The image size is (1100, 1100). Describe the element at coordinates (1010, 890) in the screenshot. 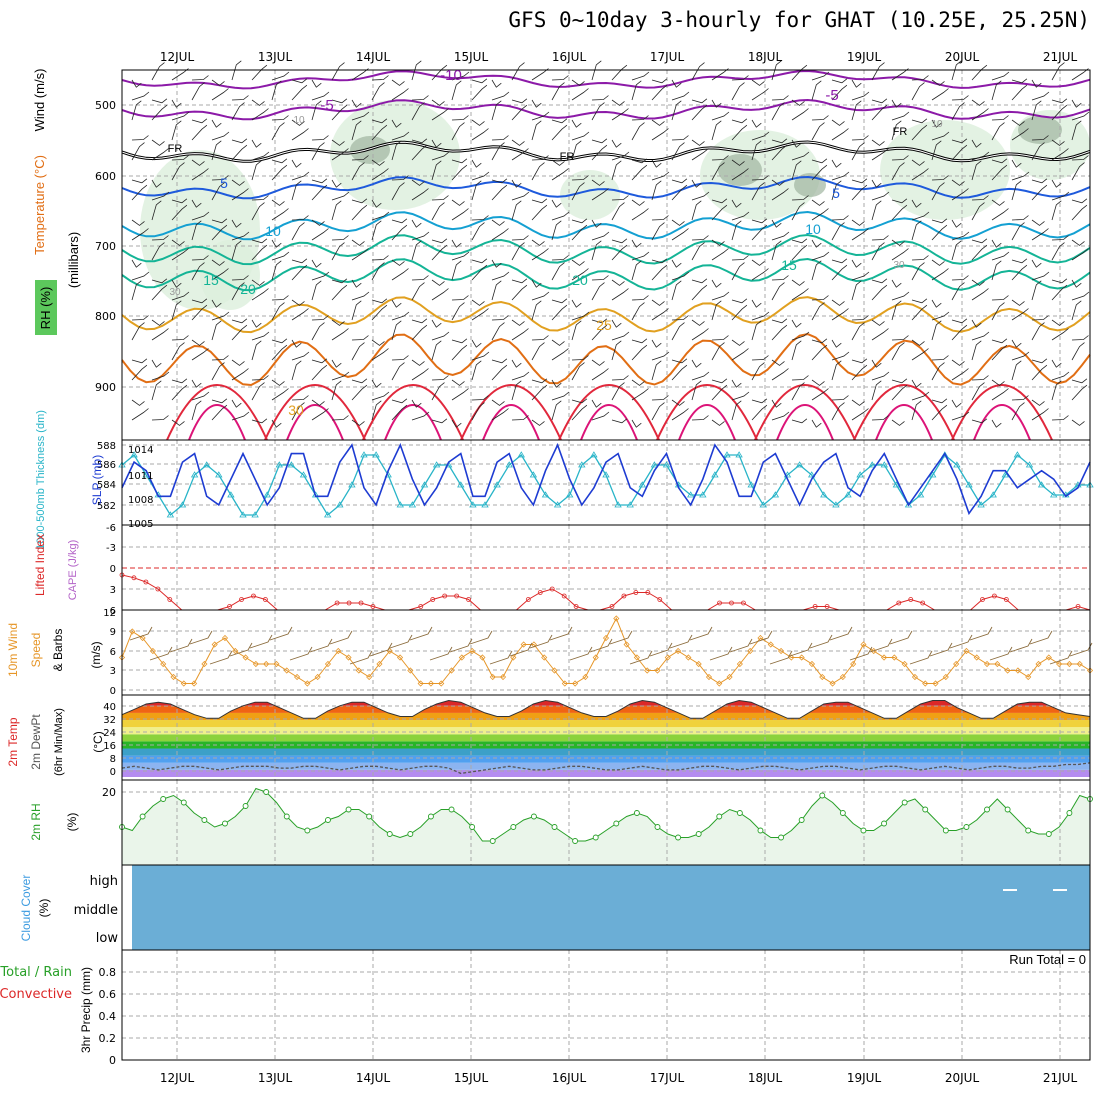

I see `cloud-gap` at that location.